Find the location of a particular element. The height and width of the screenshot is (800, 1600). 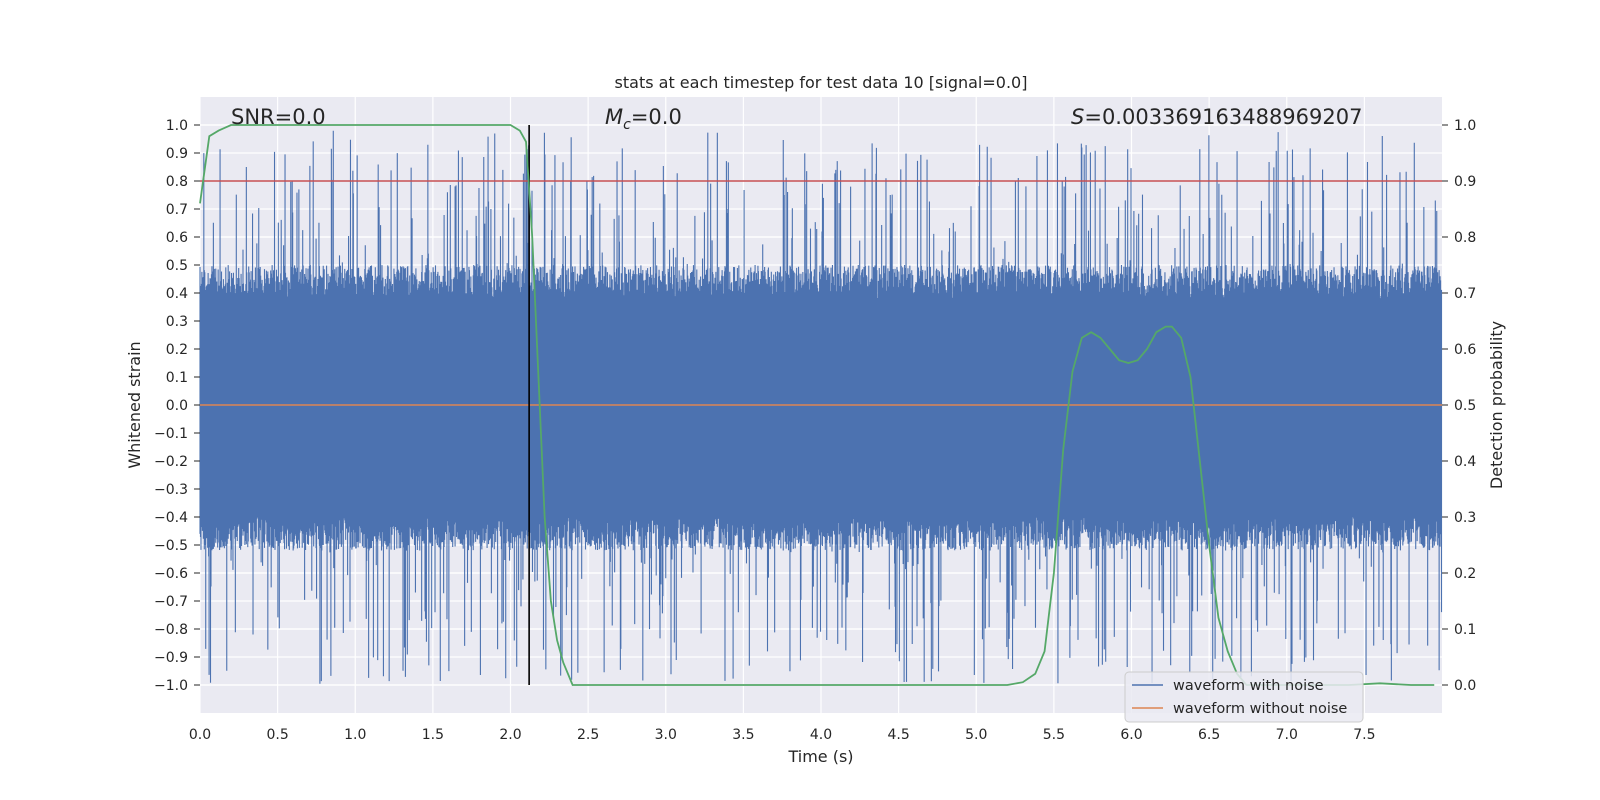

y-left-tick-label: −0.4 is located at coordinates (171, 518).